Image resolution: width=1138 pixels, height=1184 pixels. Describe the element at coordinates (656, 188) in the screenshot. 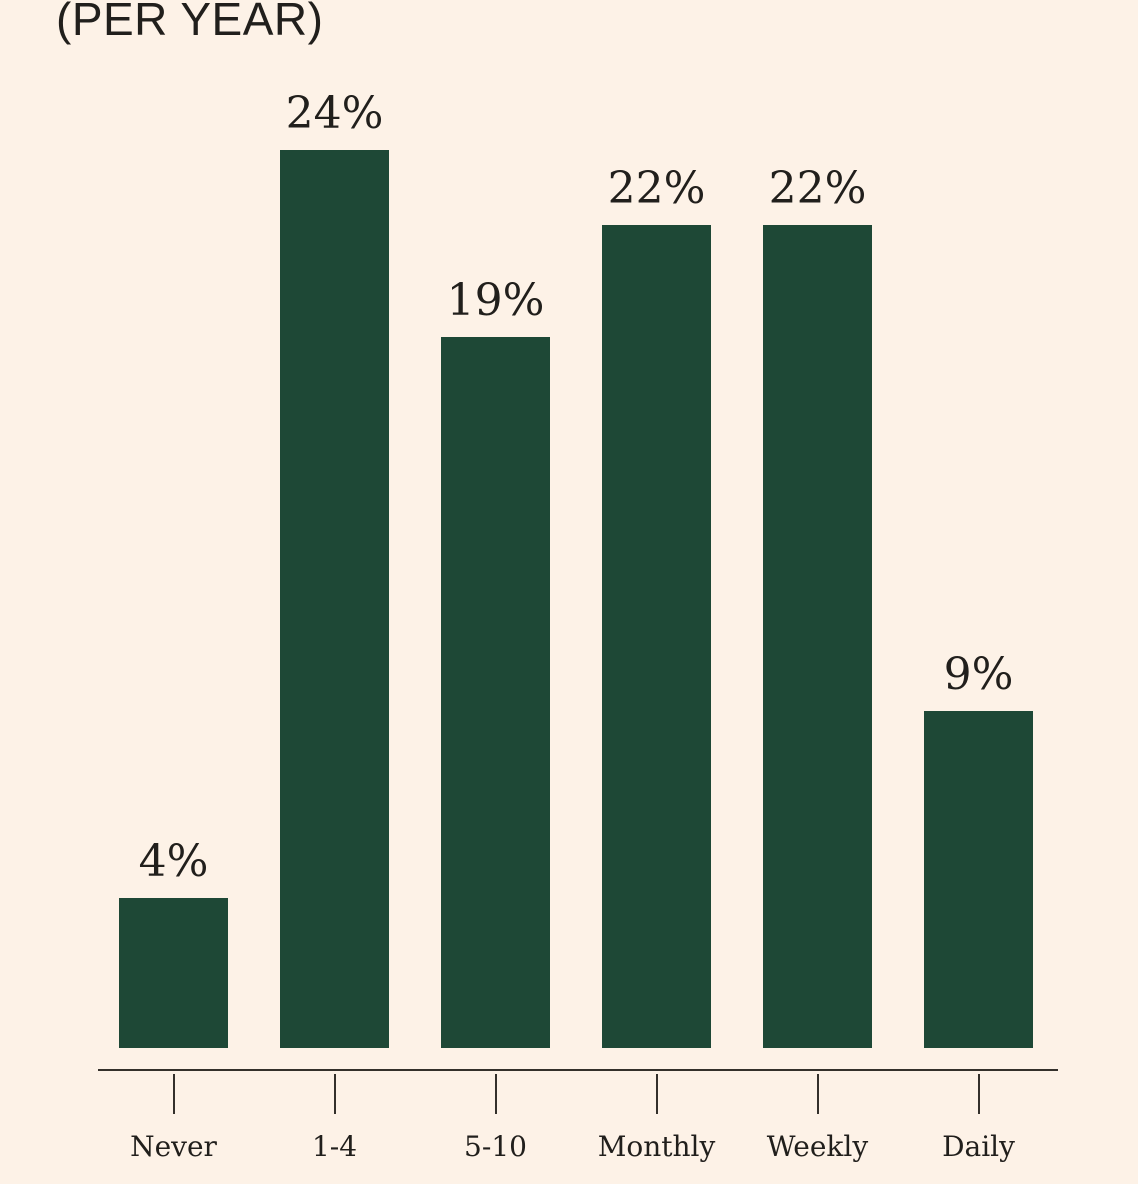

I see `value-label-monthly: 22%` at that location.